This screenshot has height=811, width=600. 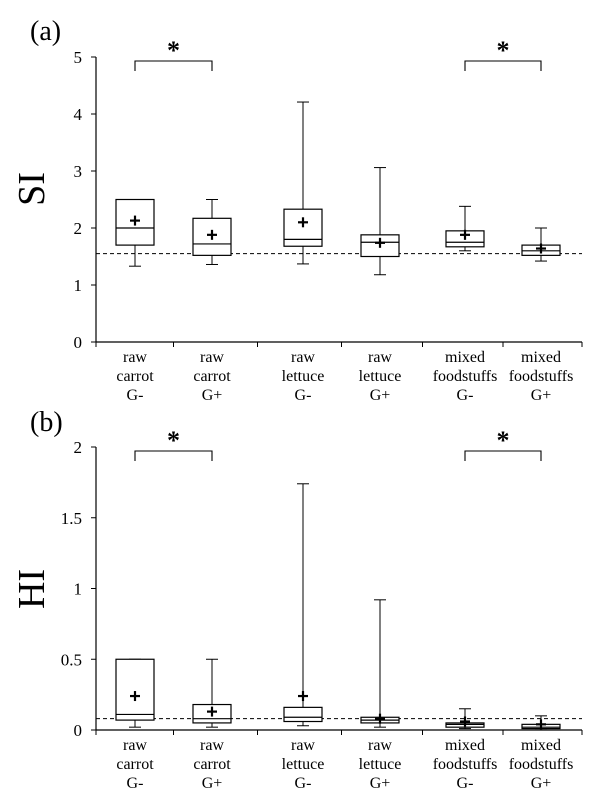 What do you see at coordinates (78, 57) in the screenshot?
I see `y-tick-label: 5` at bounding box center [78, 57].